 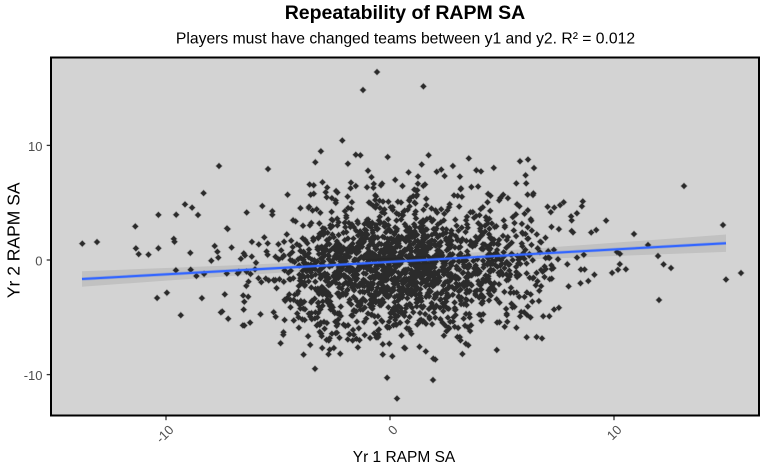 What do you see at coordinates (38, 261) in the screenshot?
I see `svg-text: 0` at bounding box center [38, 261].